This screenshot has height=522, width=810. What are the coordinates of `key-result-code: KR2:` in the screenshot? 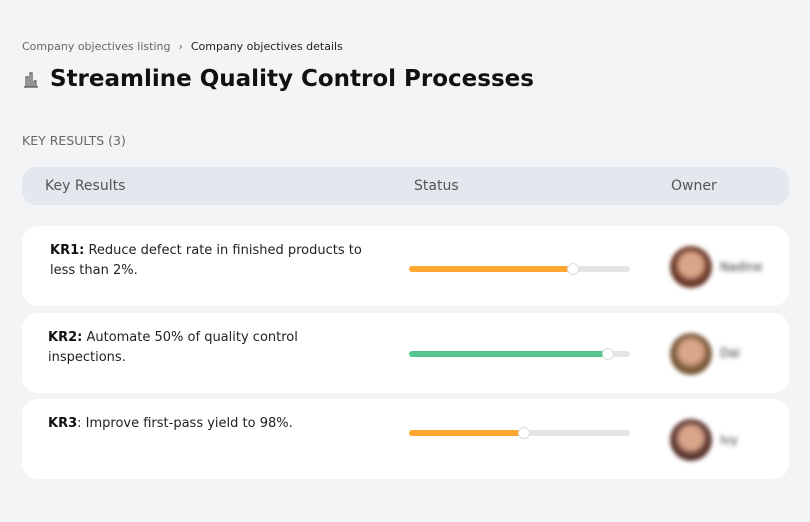 It's located at (65, 337).